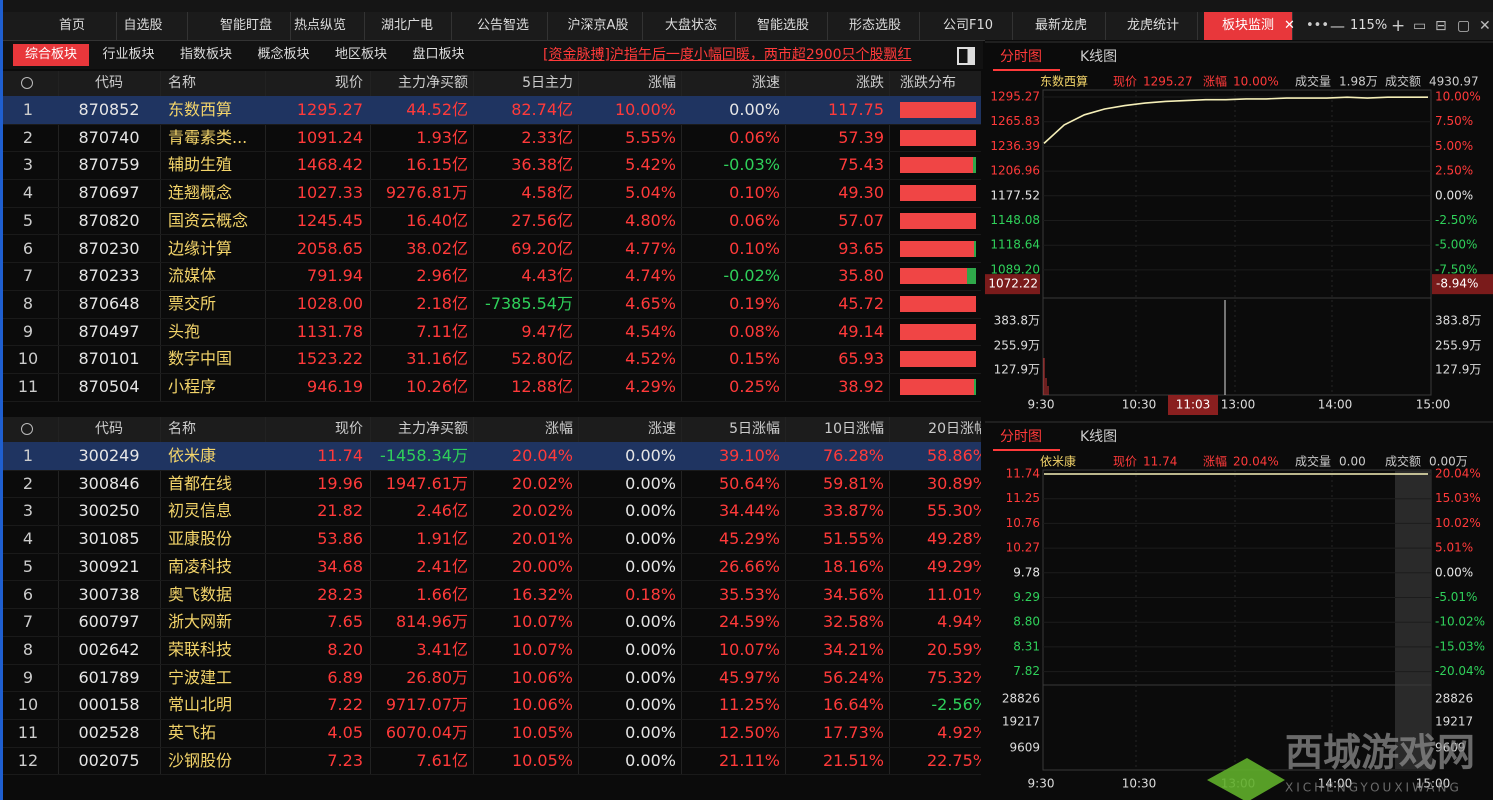 This screenshot has height=800, width=1493. I want to click on cell: 1.66亿, so click(442, 594).